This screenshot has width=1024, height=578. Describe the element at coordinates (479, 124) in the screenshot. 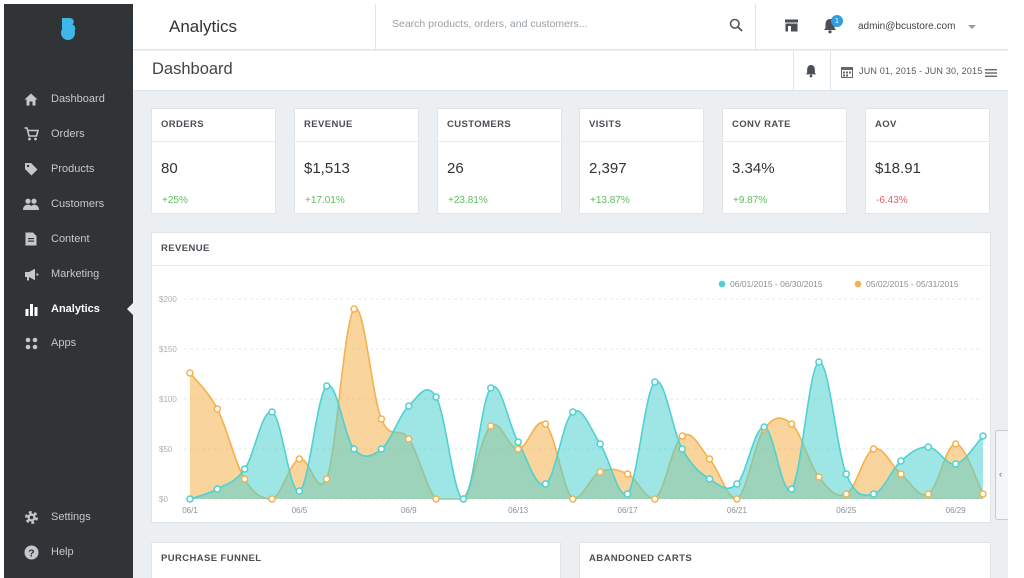

I see `stat-title: CUSTOMERS` at that location.